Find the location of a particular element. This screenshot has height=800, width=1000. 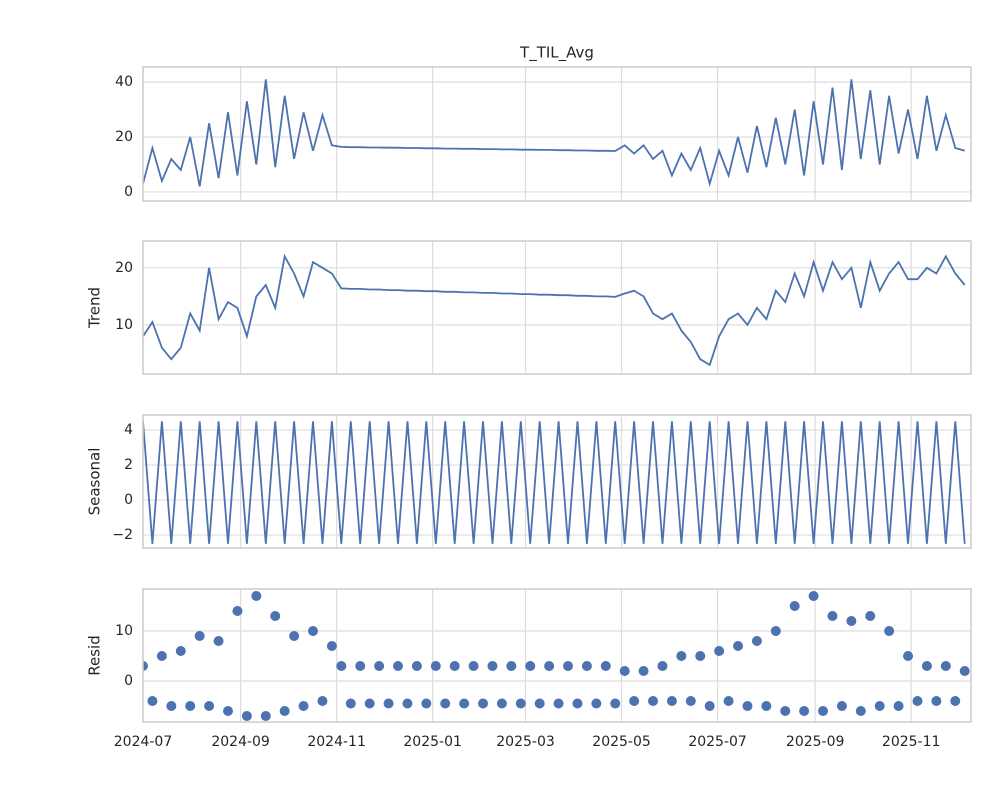

y-axis-label: Trend is located at coordinates (95, 308).